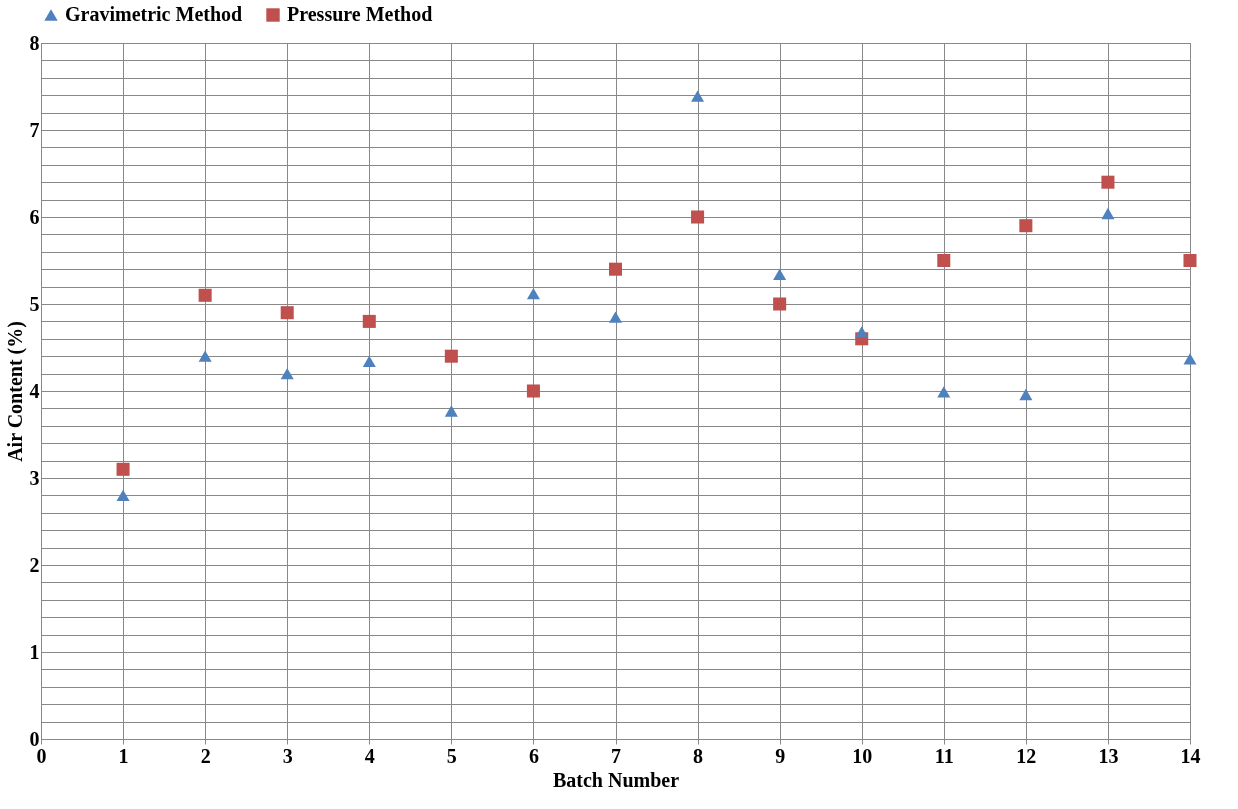 The image size is (1238, 809). What do you see at coordinates (154, 14) in the screenshot?
I see `legend-label: Gravimetric Method` at bounding box center [154, 14].